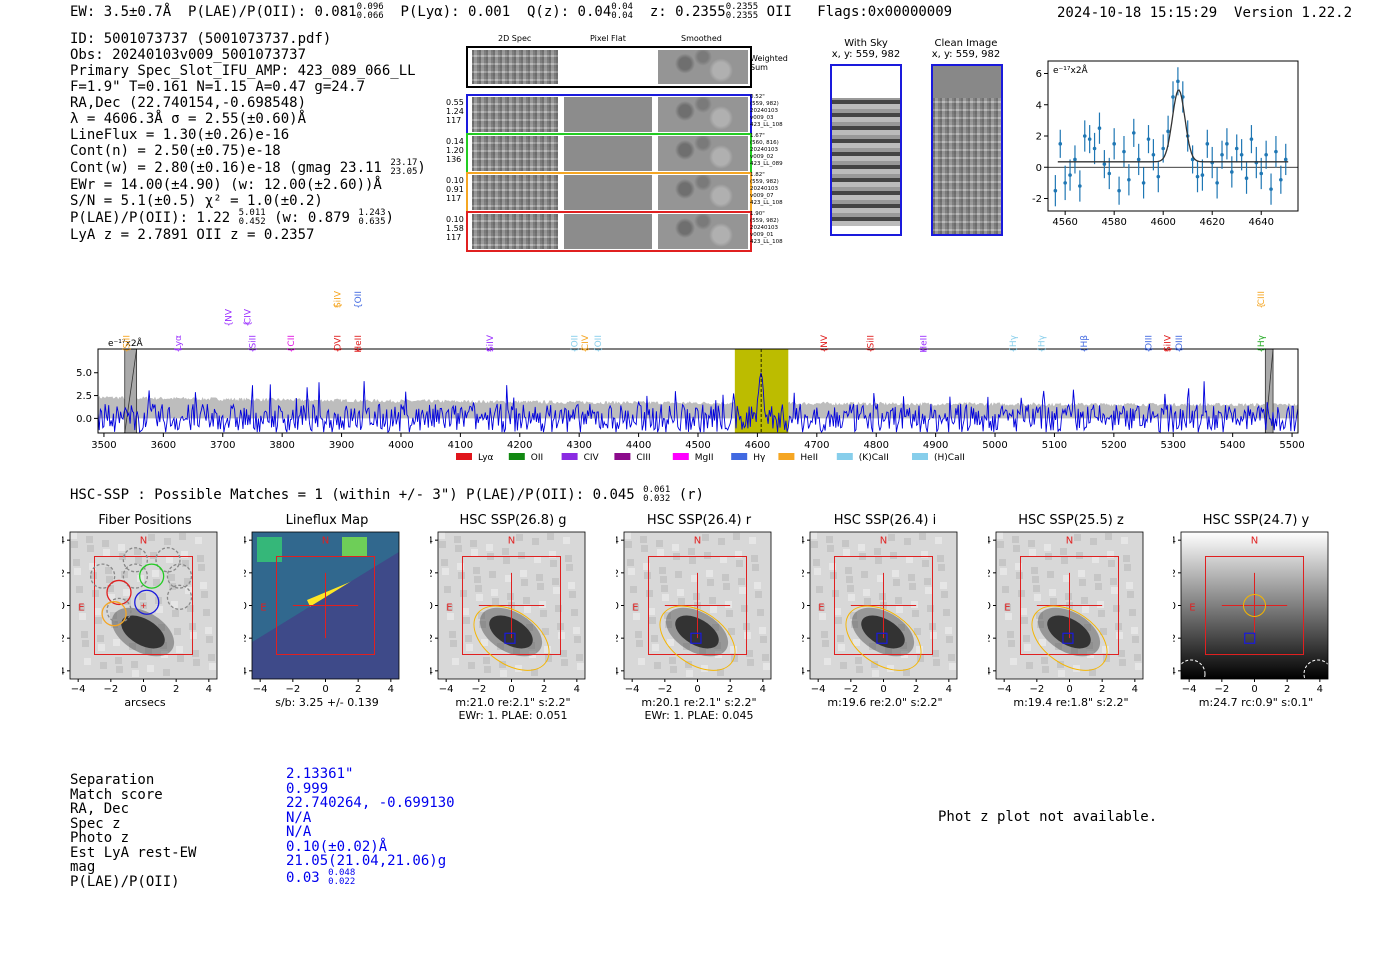 The width and height of the screenshot is (1400, 953). What do you see at coordinates (1042, 340) in the screenshot?
I see `emission-line-label: Hγ` at bounding box center [1042, 340].